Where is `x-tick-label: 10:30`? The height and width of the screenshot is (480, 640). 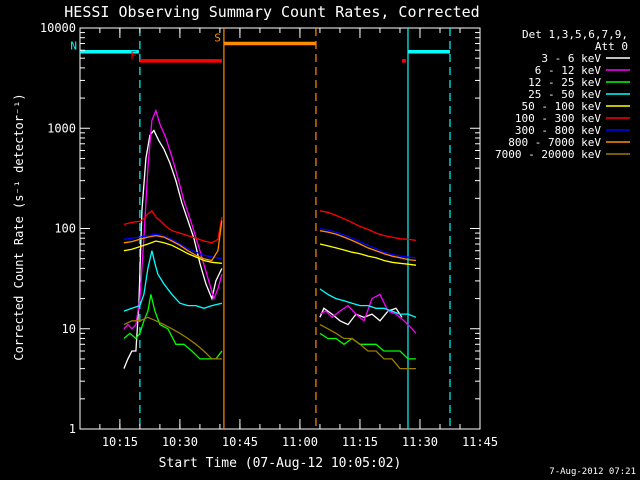
x-tick-label: 10:30 is located at coordinates (180, 442).